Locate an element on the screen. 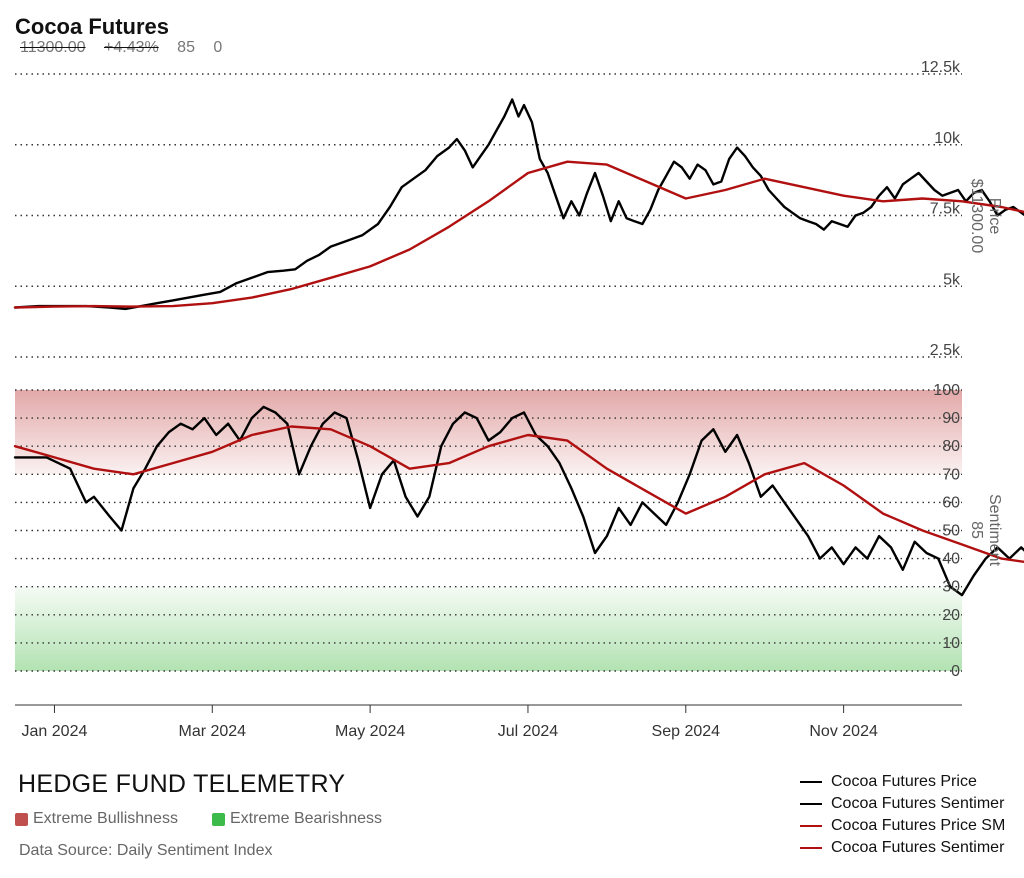 This screenshot has height=878, width=1024. bearish-label: Extreme Bearishness is located at coordinates (306, 818).